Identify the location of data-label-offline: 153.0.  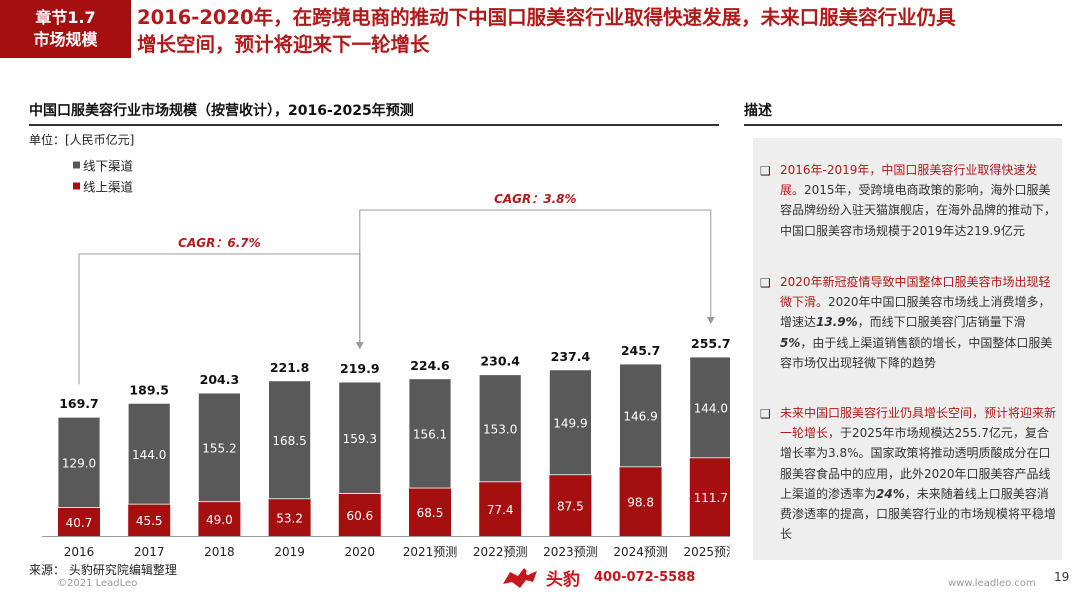
(500, 429).